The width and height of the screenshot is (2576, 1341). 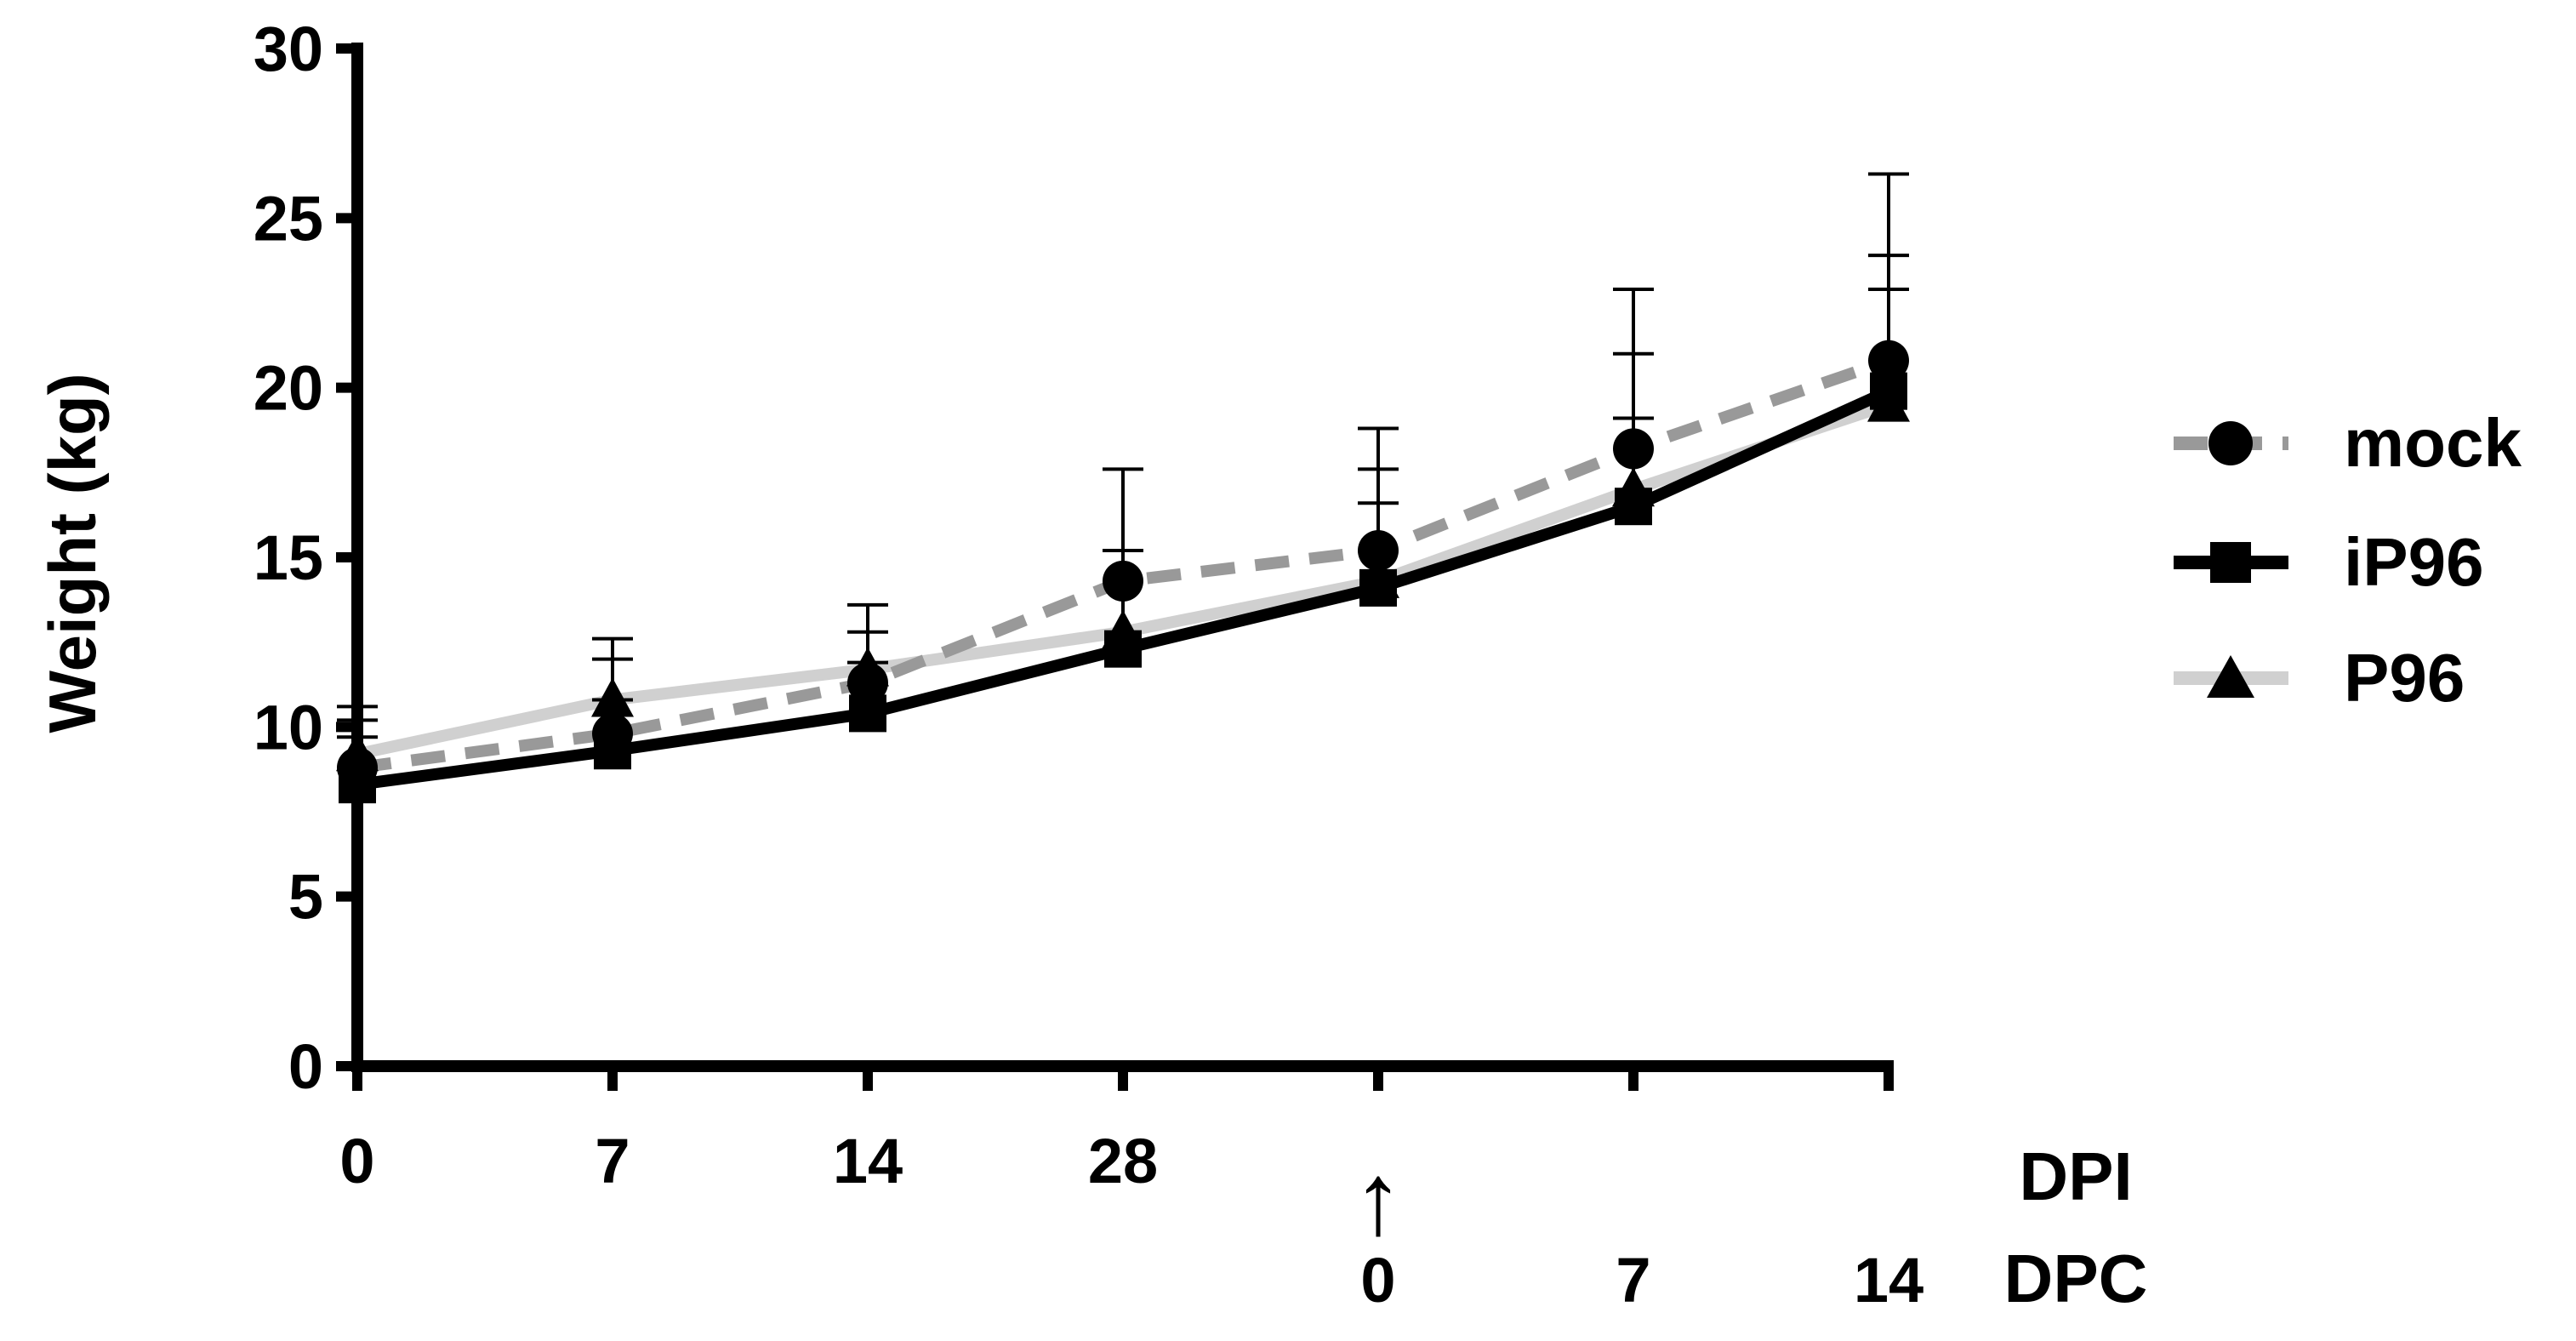 I want to click on x-tick-label-dpi-0: 0, so click(x=356, y=1161).